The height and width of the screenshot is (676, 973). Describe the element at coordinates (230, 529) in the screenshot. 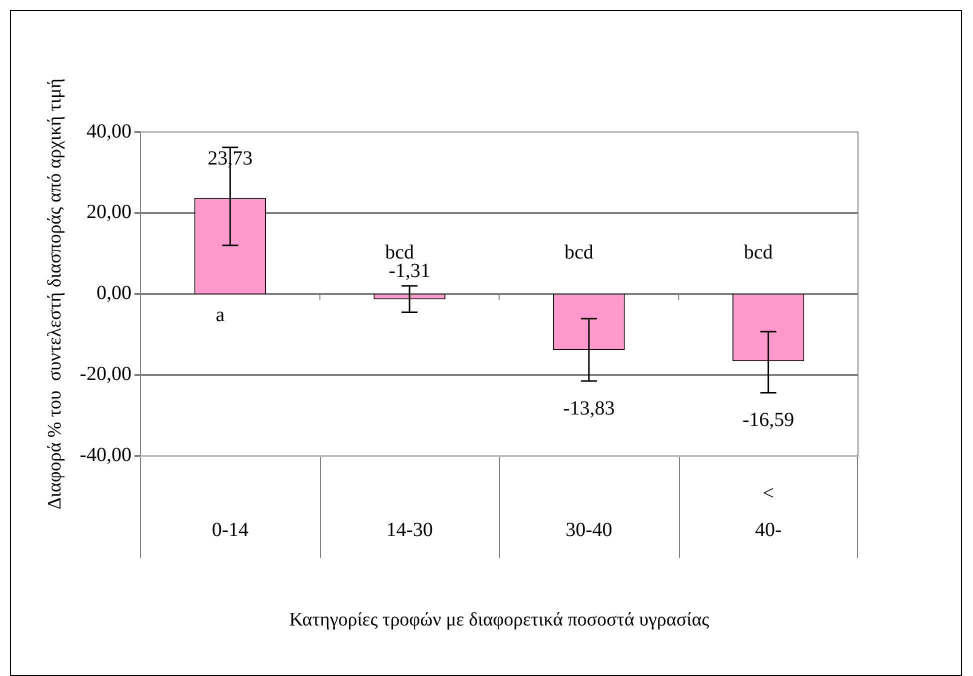

I see `x-tick-label: 0-14` at that location.